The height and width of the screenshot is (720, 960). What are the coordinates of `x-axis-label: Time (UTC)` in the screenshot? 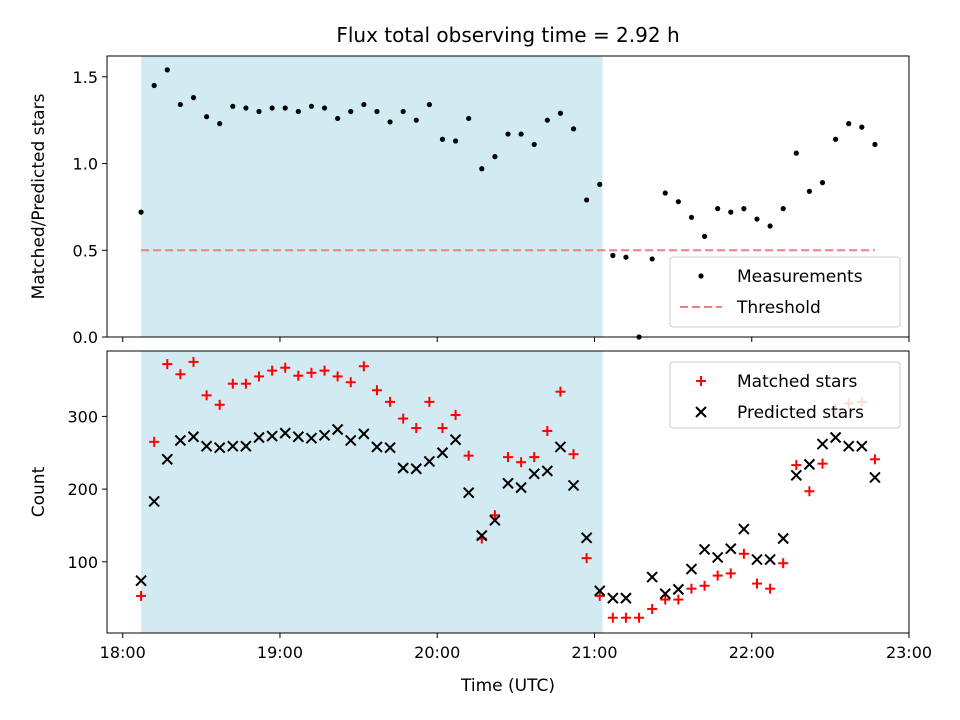 It's located at (507, 686).